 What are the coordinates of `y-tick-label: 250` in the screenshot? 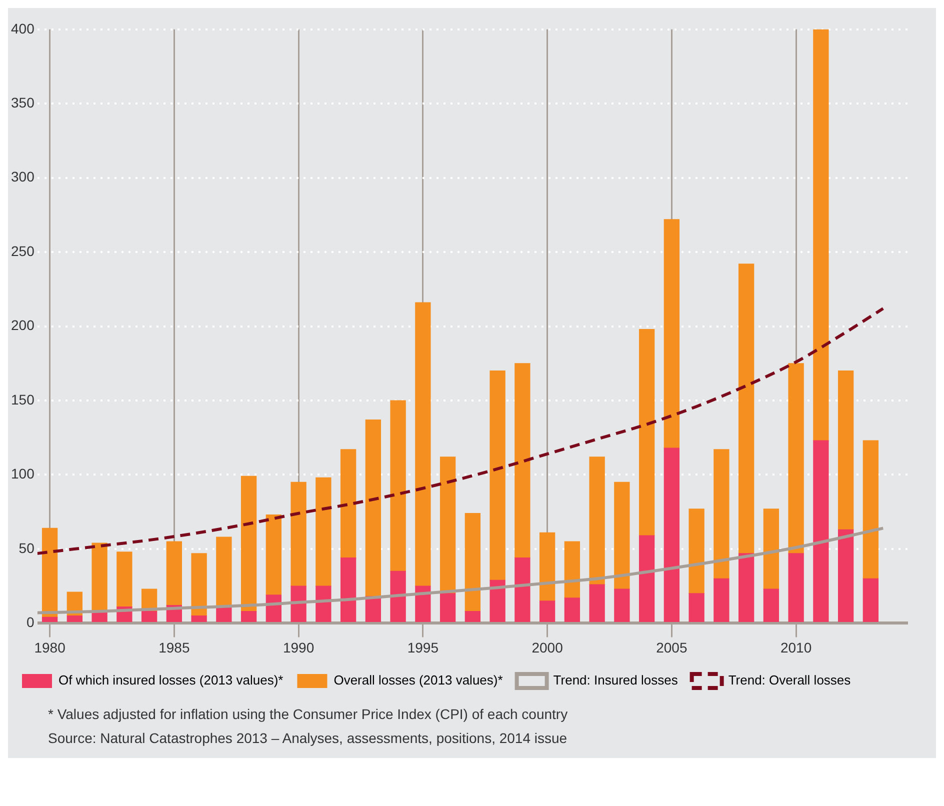 It's located at (23, 250).